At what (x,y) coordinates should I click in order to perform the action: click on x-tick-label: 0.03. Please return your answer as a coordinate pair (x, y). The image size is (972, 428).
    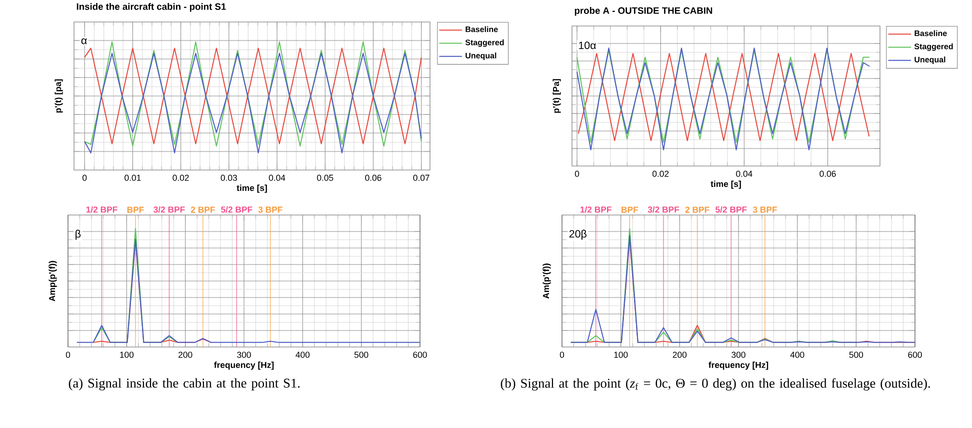
    Looking at the image, I should click on (228, 177).